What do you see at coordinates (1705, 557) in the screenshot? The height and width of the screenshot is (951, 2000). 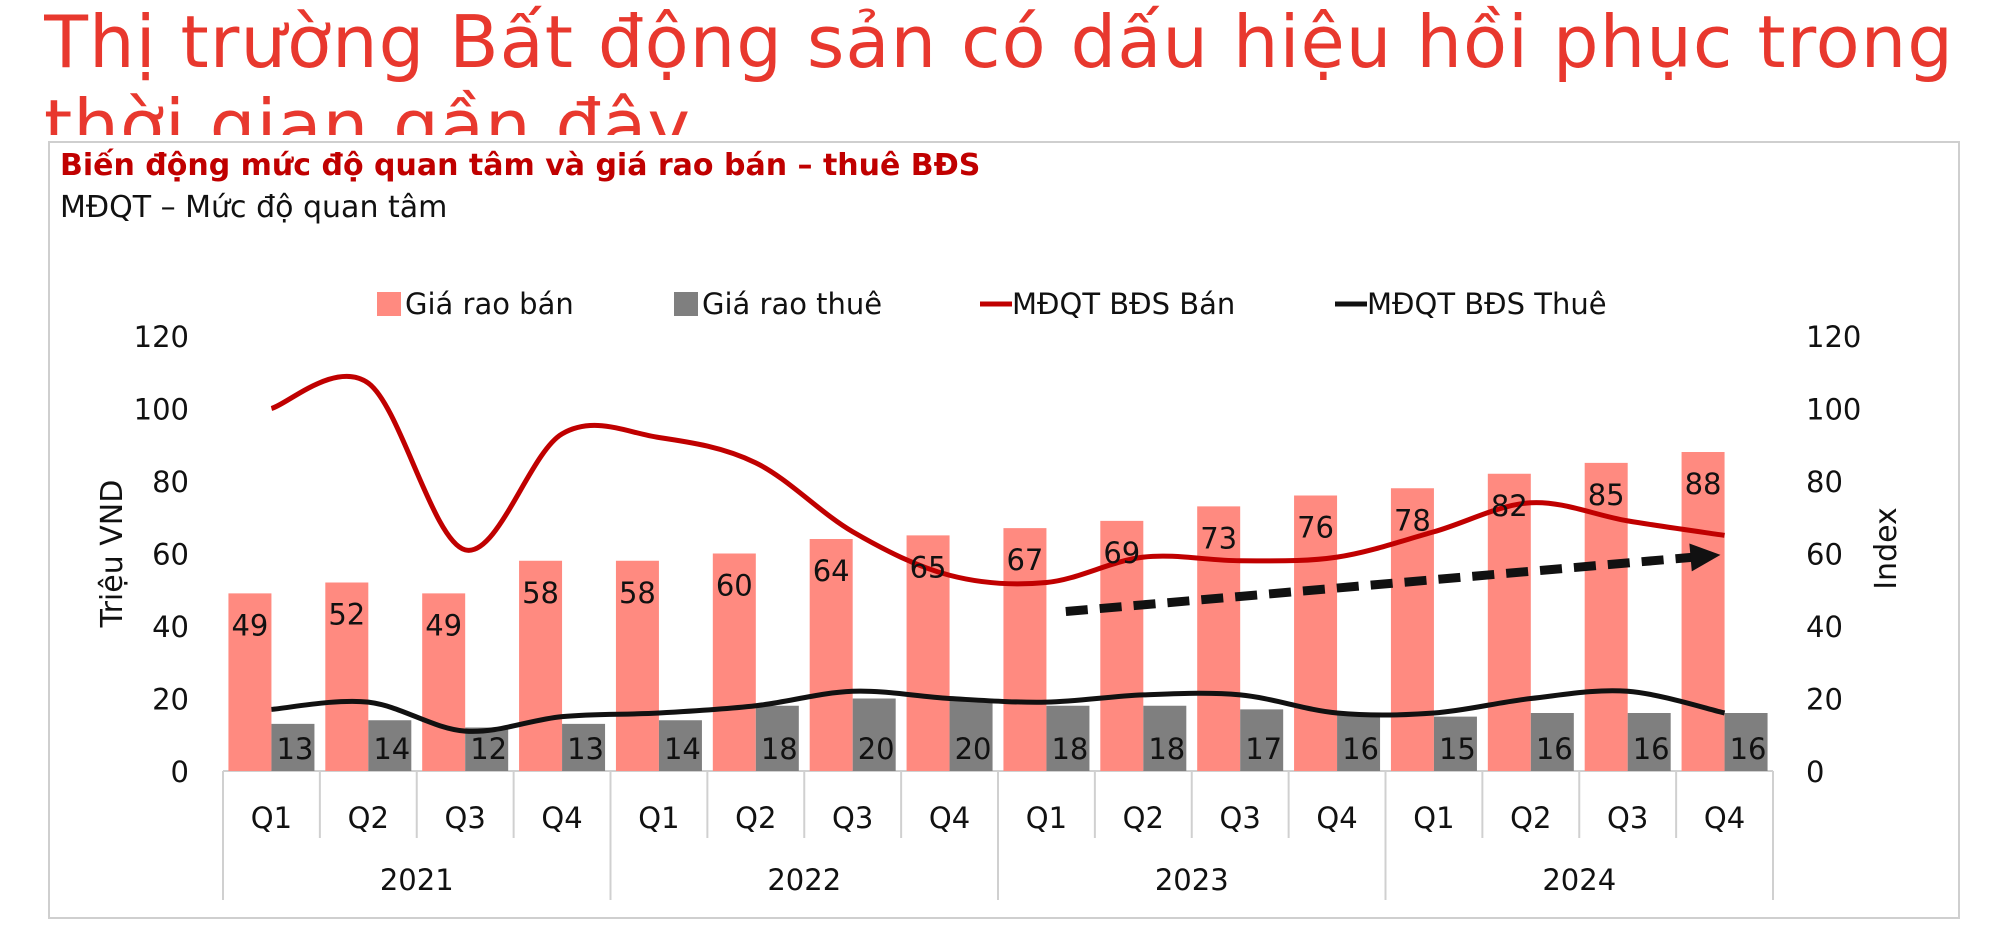 I see `trend-arrow-head` at bounding box center [1705, 557].